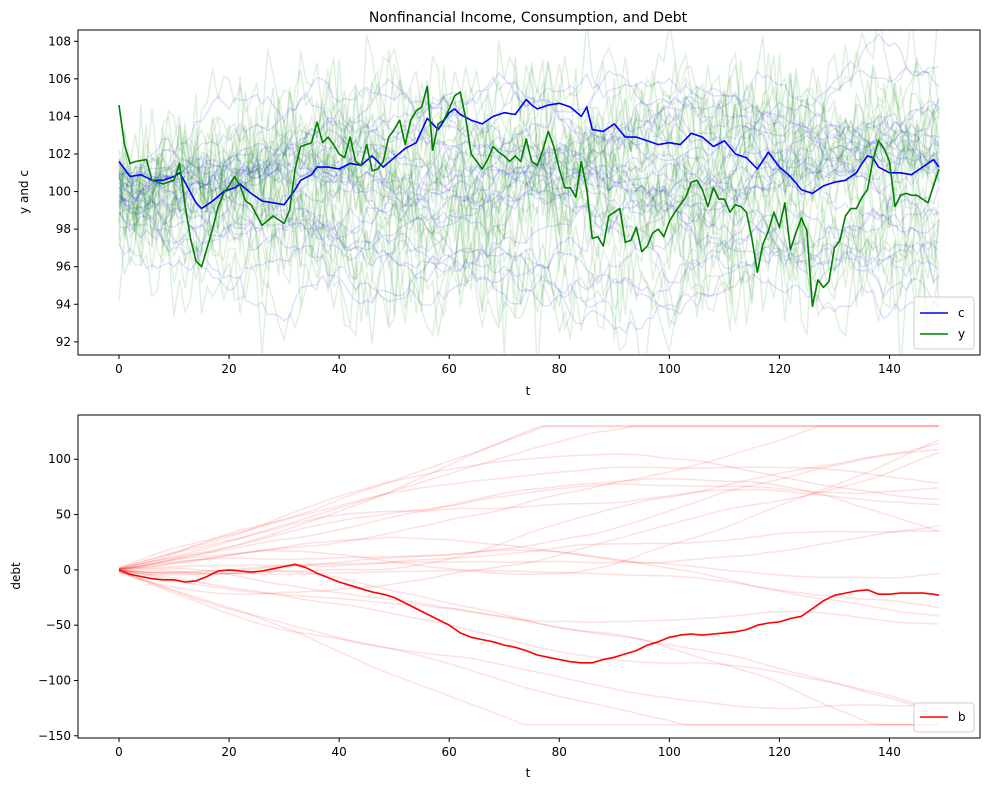 This screenshot has height=790, width=989. What do you see at coordinates (944, 717) in the screenshot?
I see `bottom-legend: b` at bounding box center [944, 717].